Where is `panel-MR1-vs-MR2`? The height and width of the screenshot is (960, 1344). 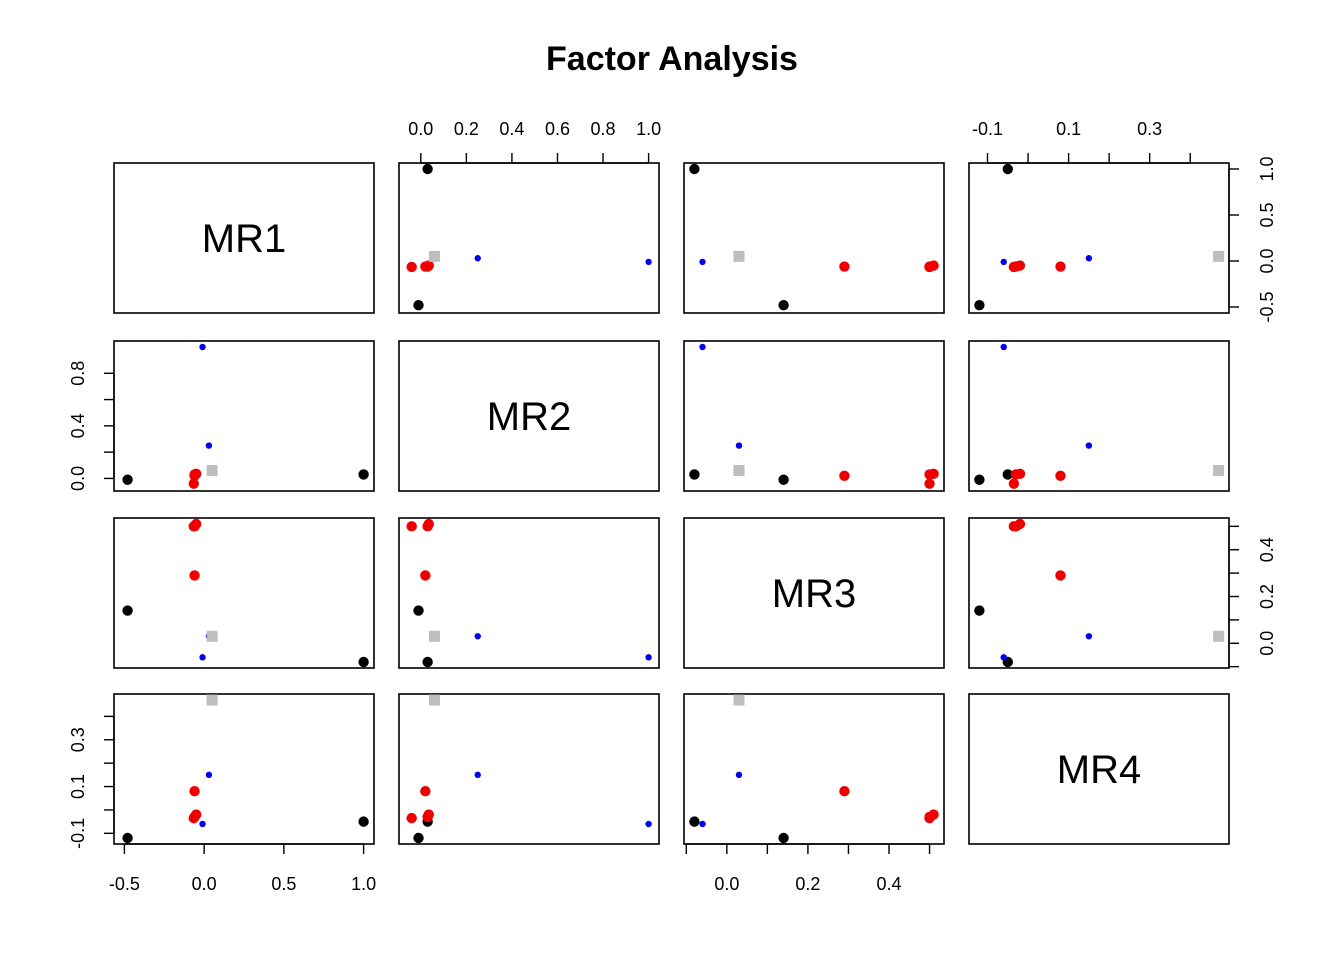 panel-MR1-vs-MR2 is located at coordinates (529, 238).